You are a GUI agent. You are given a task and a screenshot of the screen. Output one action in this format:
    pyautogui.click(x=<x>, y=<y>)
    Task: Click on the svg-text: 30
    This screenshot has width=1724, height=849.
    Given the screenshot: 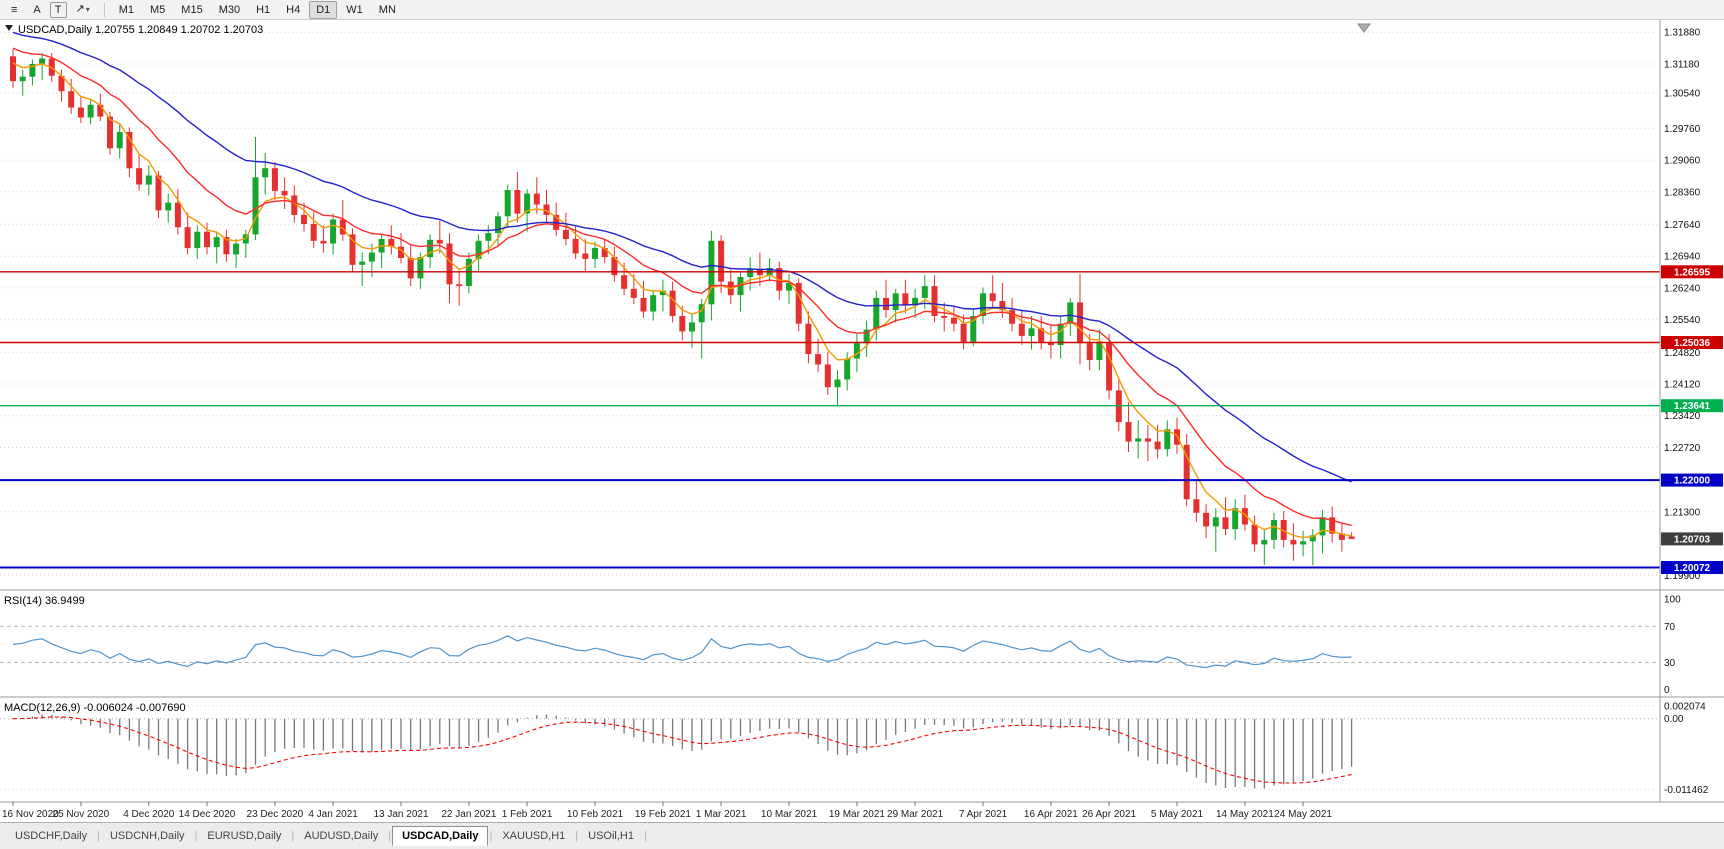 What is the action you would take?
    pyautogui.click(x=1670, y=663)
    